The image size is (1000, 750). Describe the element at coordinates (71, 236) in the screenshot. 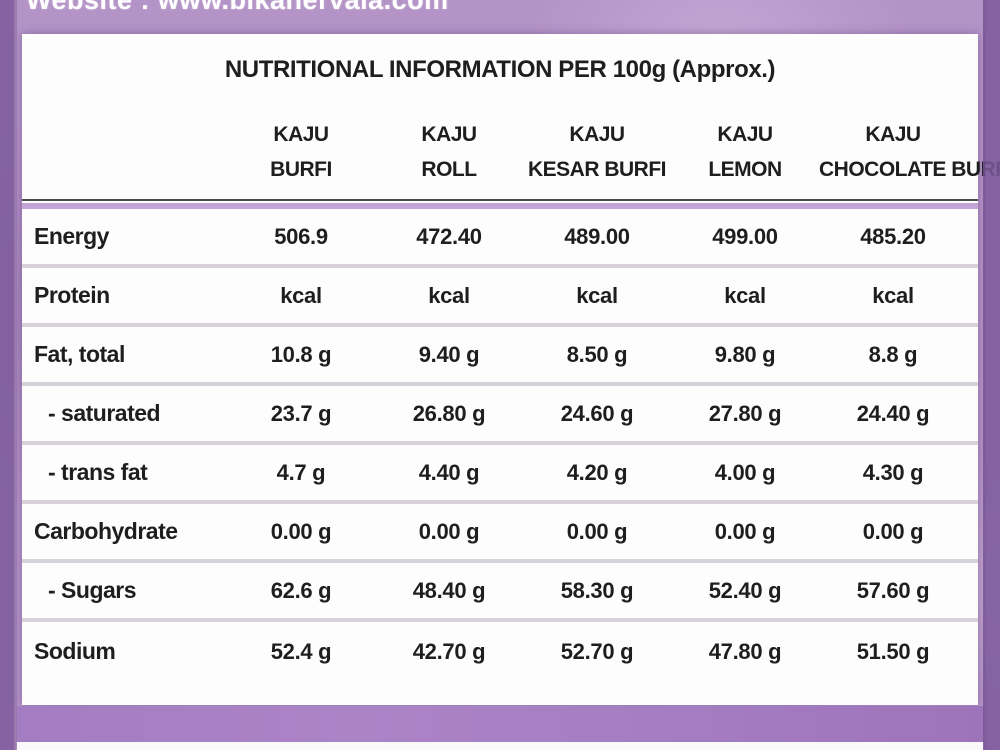

I see `row-label: Energy` at that location.